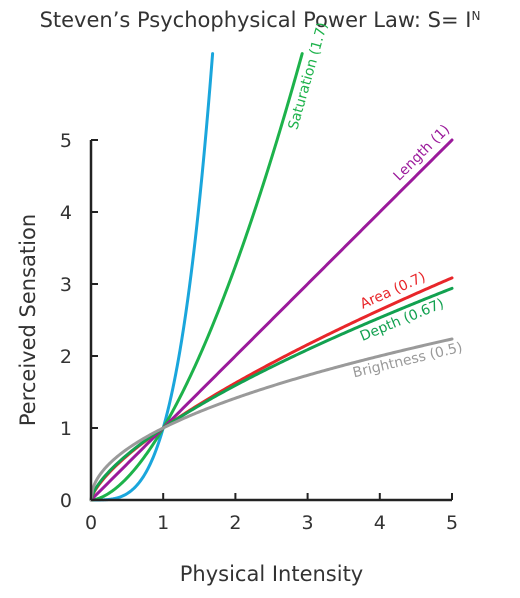 The image size is (520, 598). What do you see at coordinates (309, 76) in the screenshot?
I see `series-label-saturation-1-7: Saturation (1.7)` at bounding box center [309, 76].